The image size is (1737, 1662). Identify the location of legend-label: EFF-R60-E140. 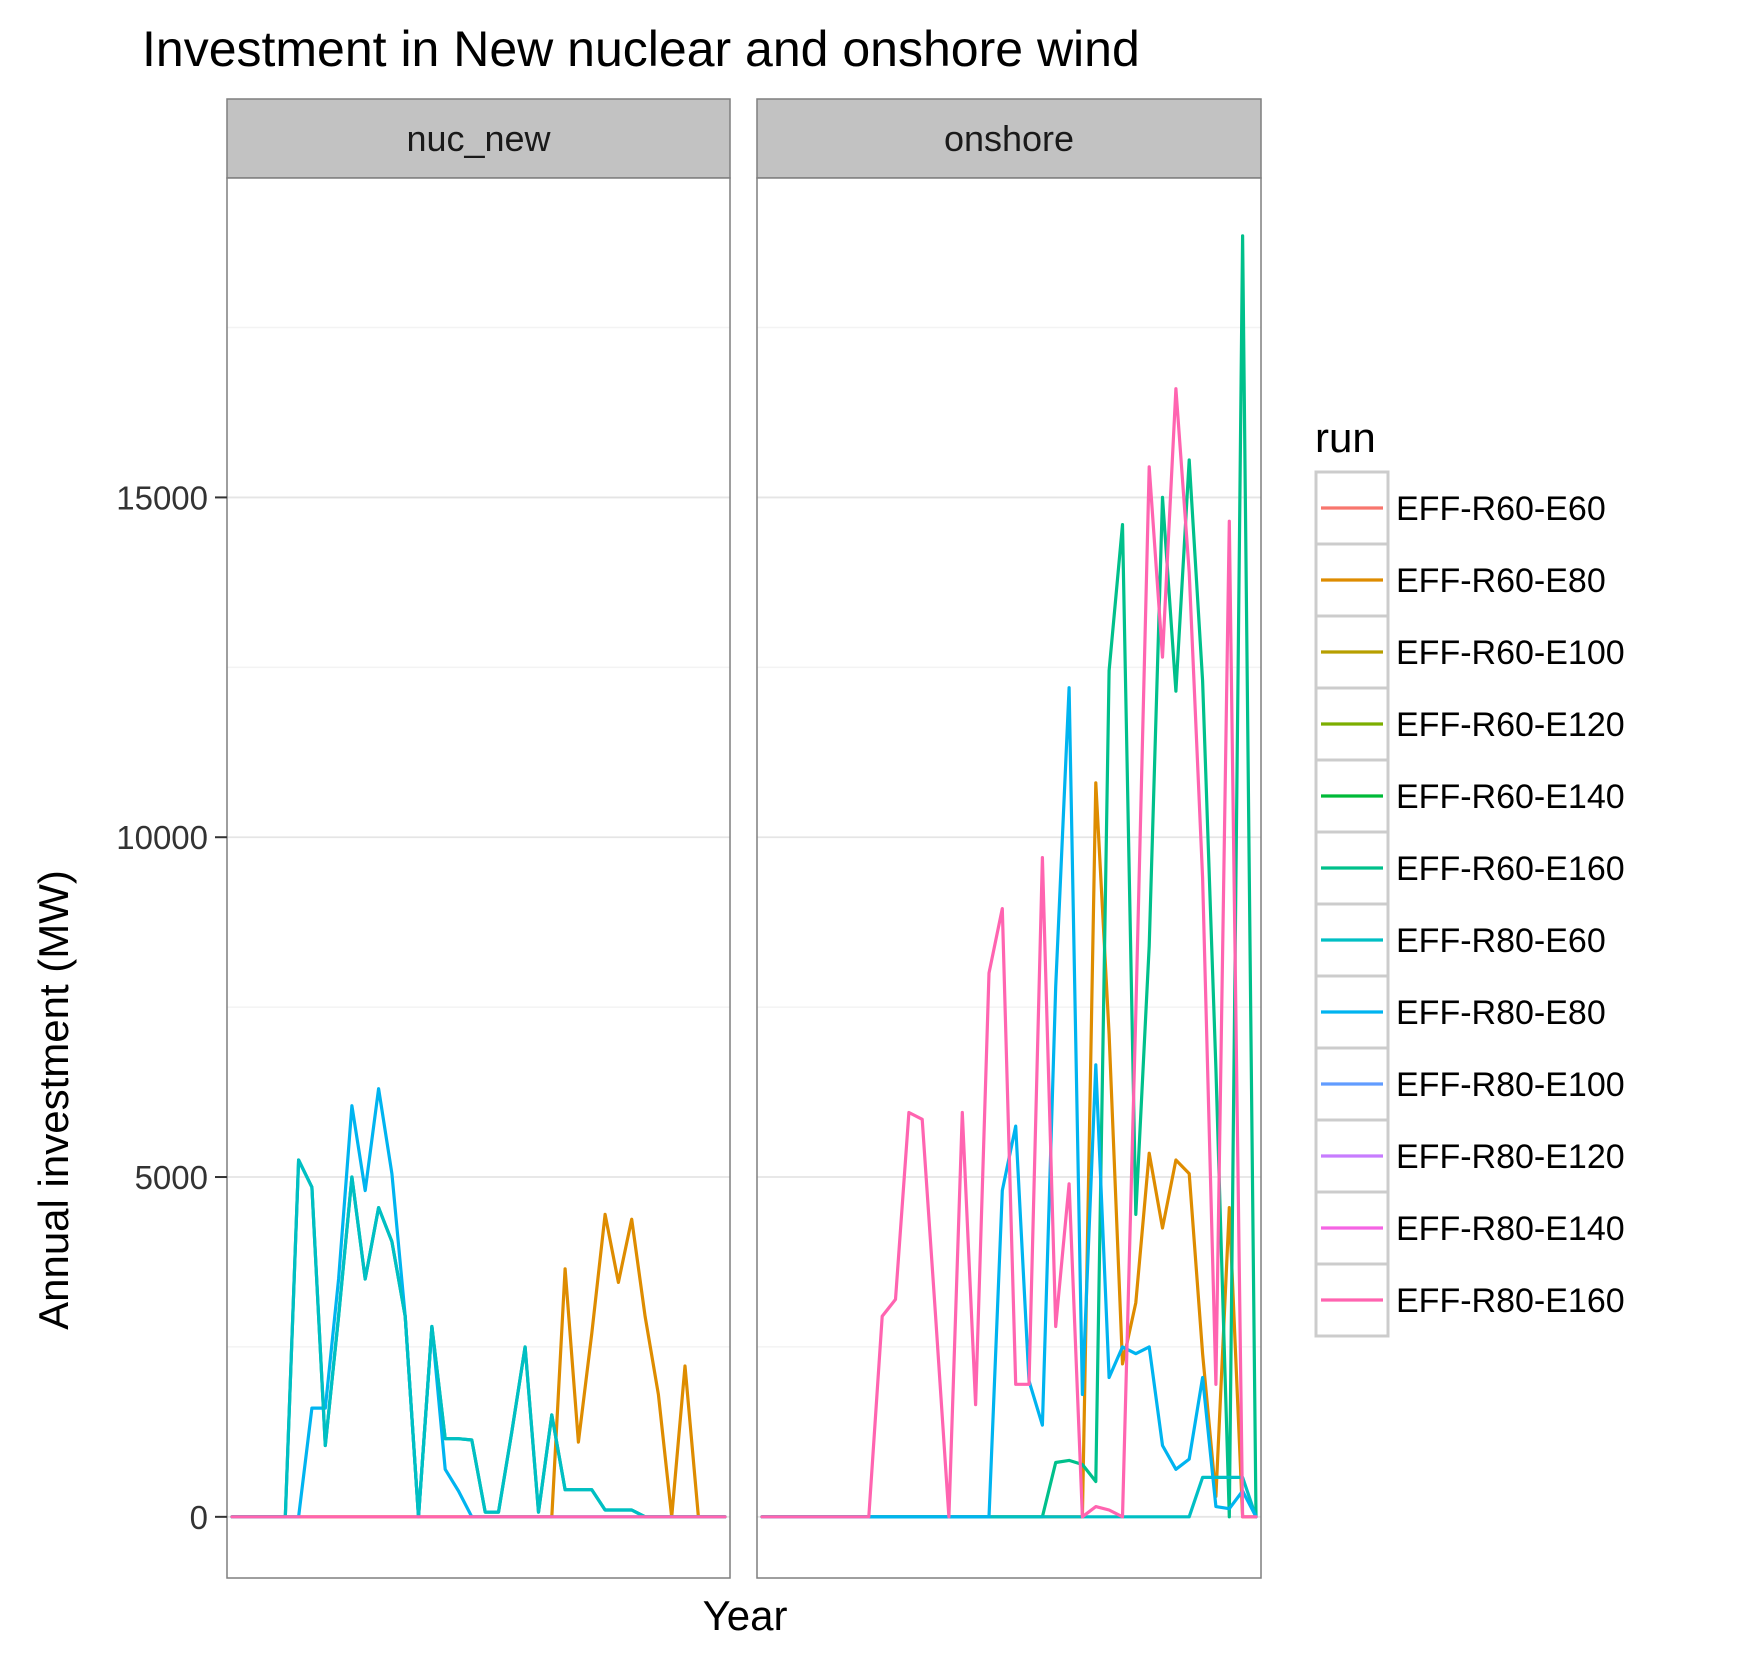
(1510, 797).